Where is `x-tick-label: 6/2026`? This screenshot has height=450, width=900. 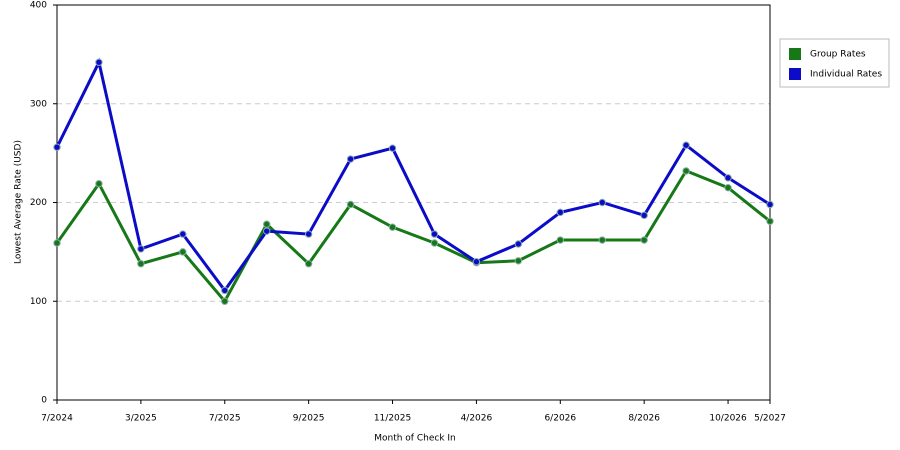
x-tick-label: 6/2026 is located at coordinates (560, 419).